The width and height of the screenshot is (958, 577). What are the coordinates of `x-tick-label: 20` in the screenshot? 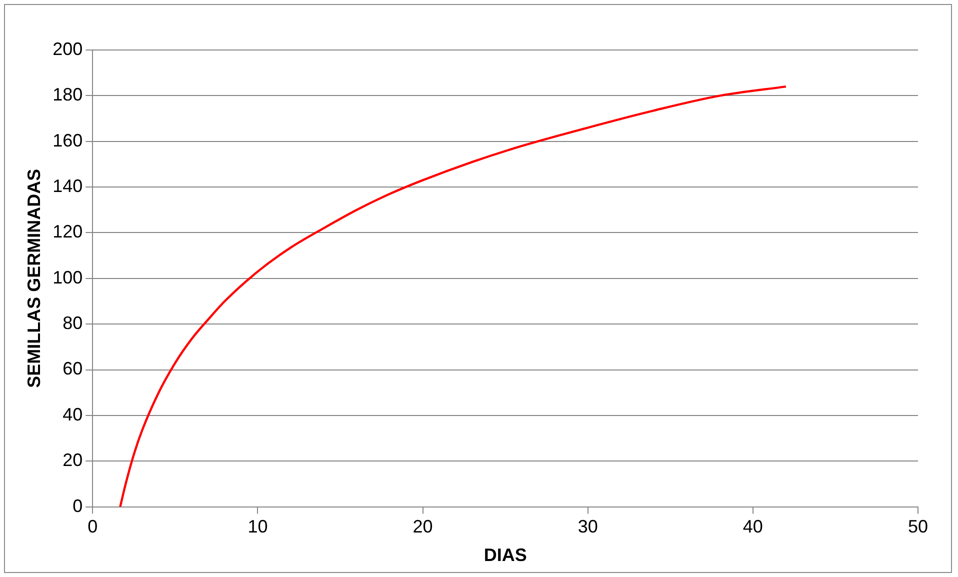 It's located at (422, 526).